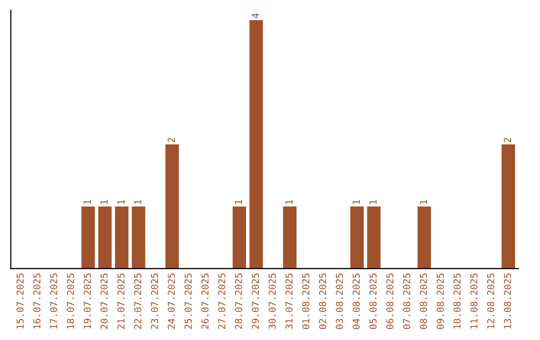 Image resolution: width=540 pixels, height=340 pixels. What do you see at coordinates (373, 302) in the screenshot?
I see `x-tick-label: 05.08.2025` at bounding box center [373, 302].